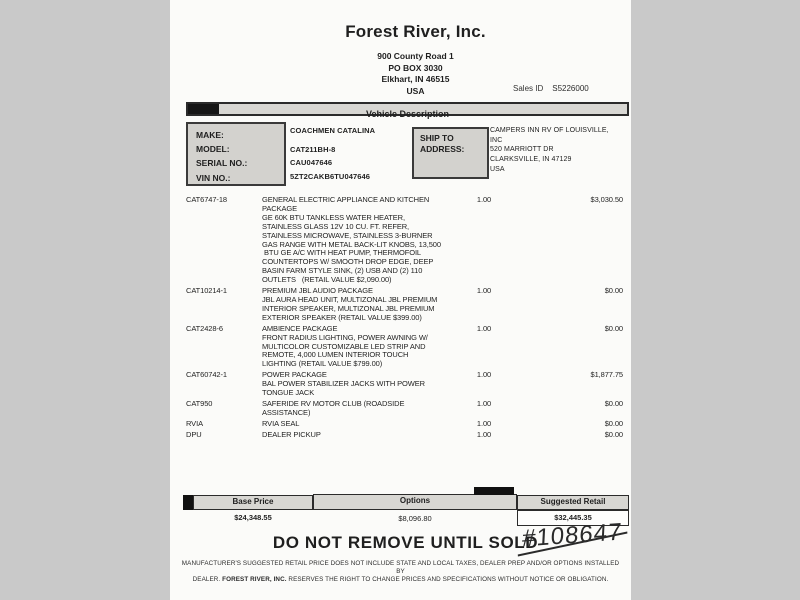 This screenshot has width=800, height=600. What do you see at coordinates (407, 114) in the screenshot?
I see `section-title: Vehicle Description` at bounding box center [407, 114].